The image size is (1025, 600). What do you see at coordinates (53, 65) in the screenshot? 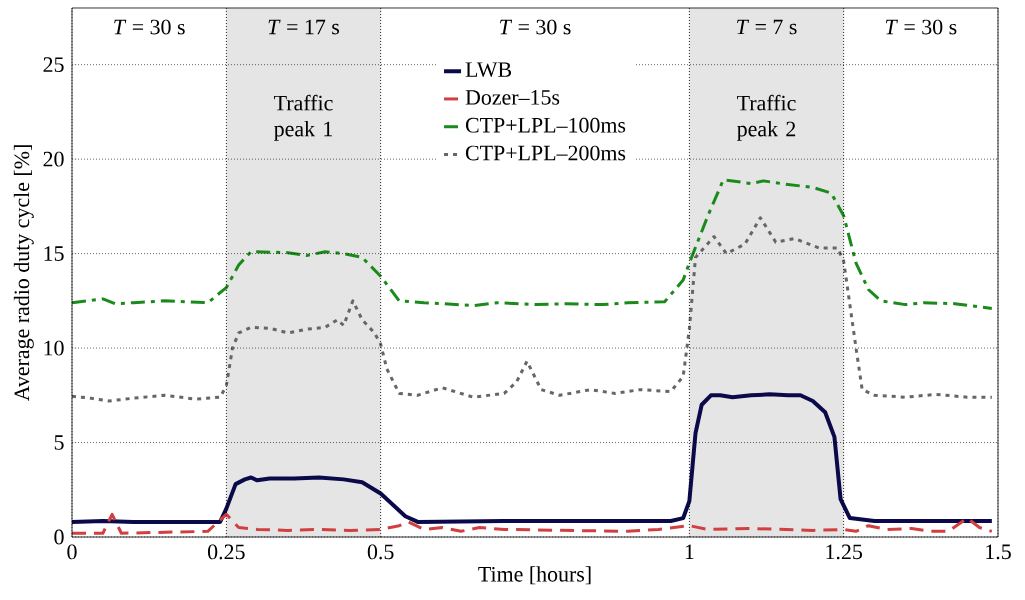
I see `y-tick-label: 25` at bounding box center [53, 65].